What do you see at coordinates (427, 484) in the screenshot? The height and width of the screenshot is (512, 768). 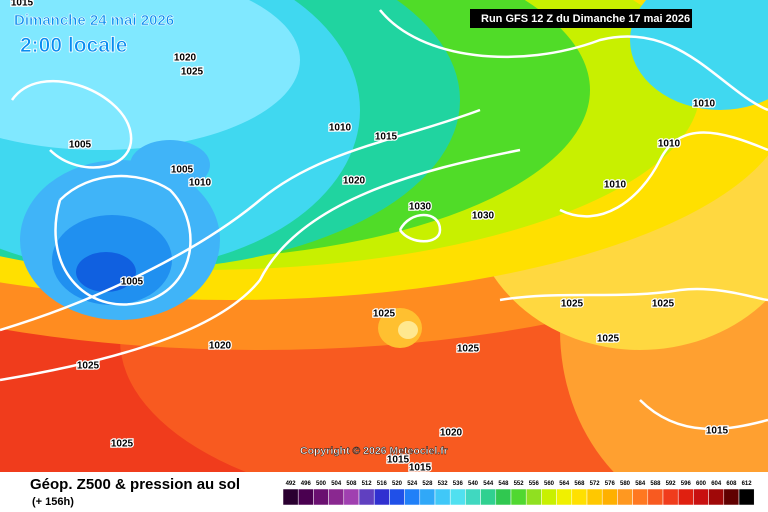 I see `legend-level: 528` at bounding box center [427, 484].